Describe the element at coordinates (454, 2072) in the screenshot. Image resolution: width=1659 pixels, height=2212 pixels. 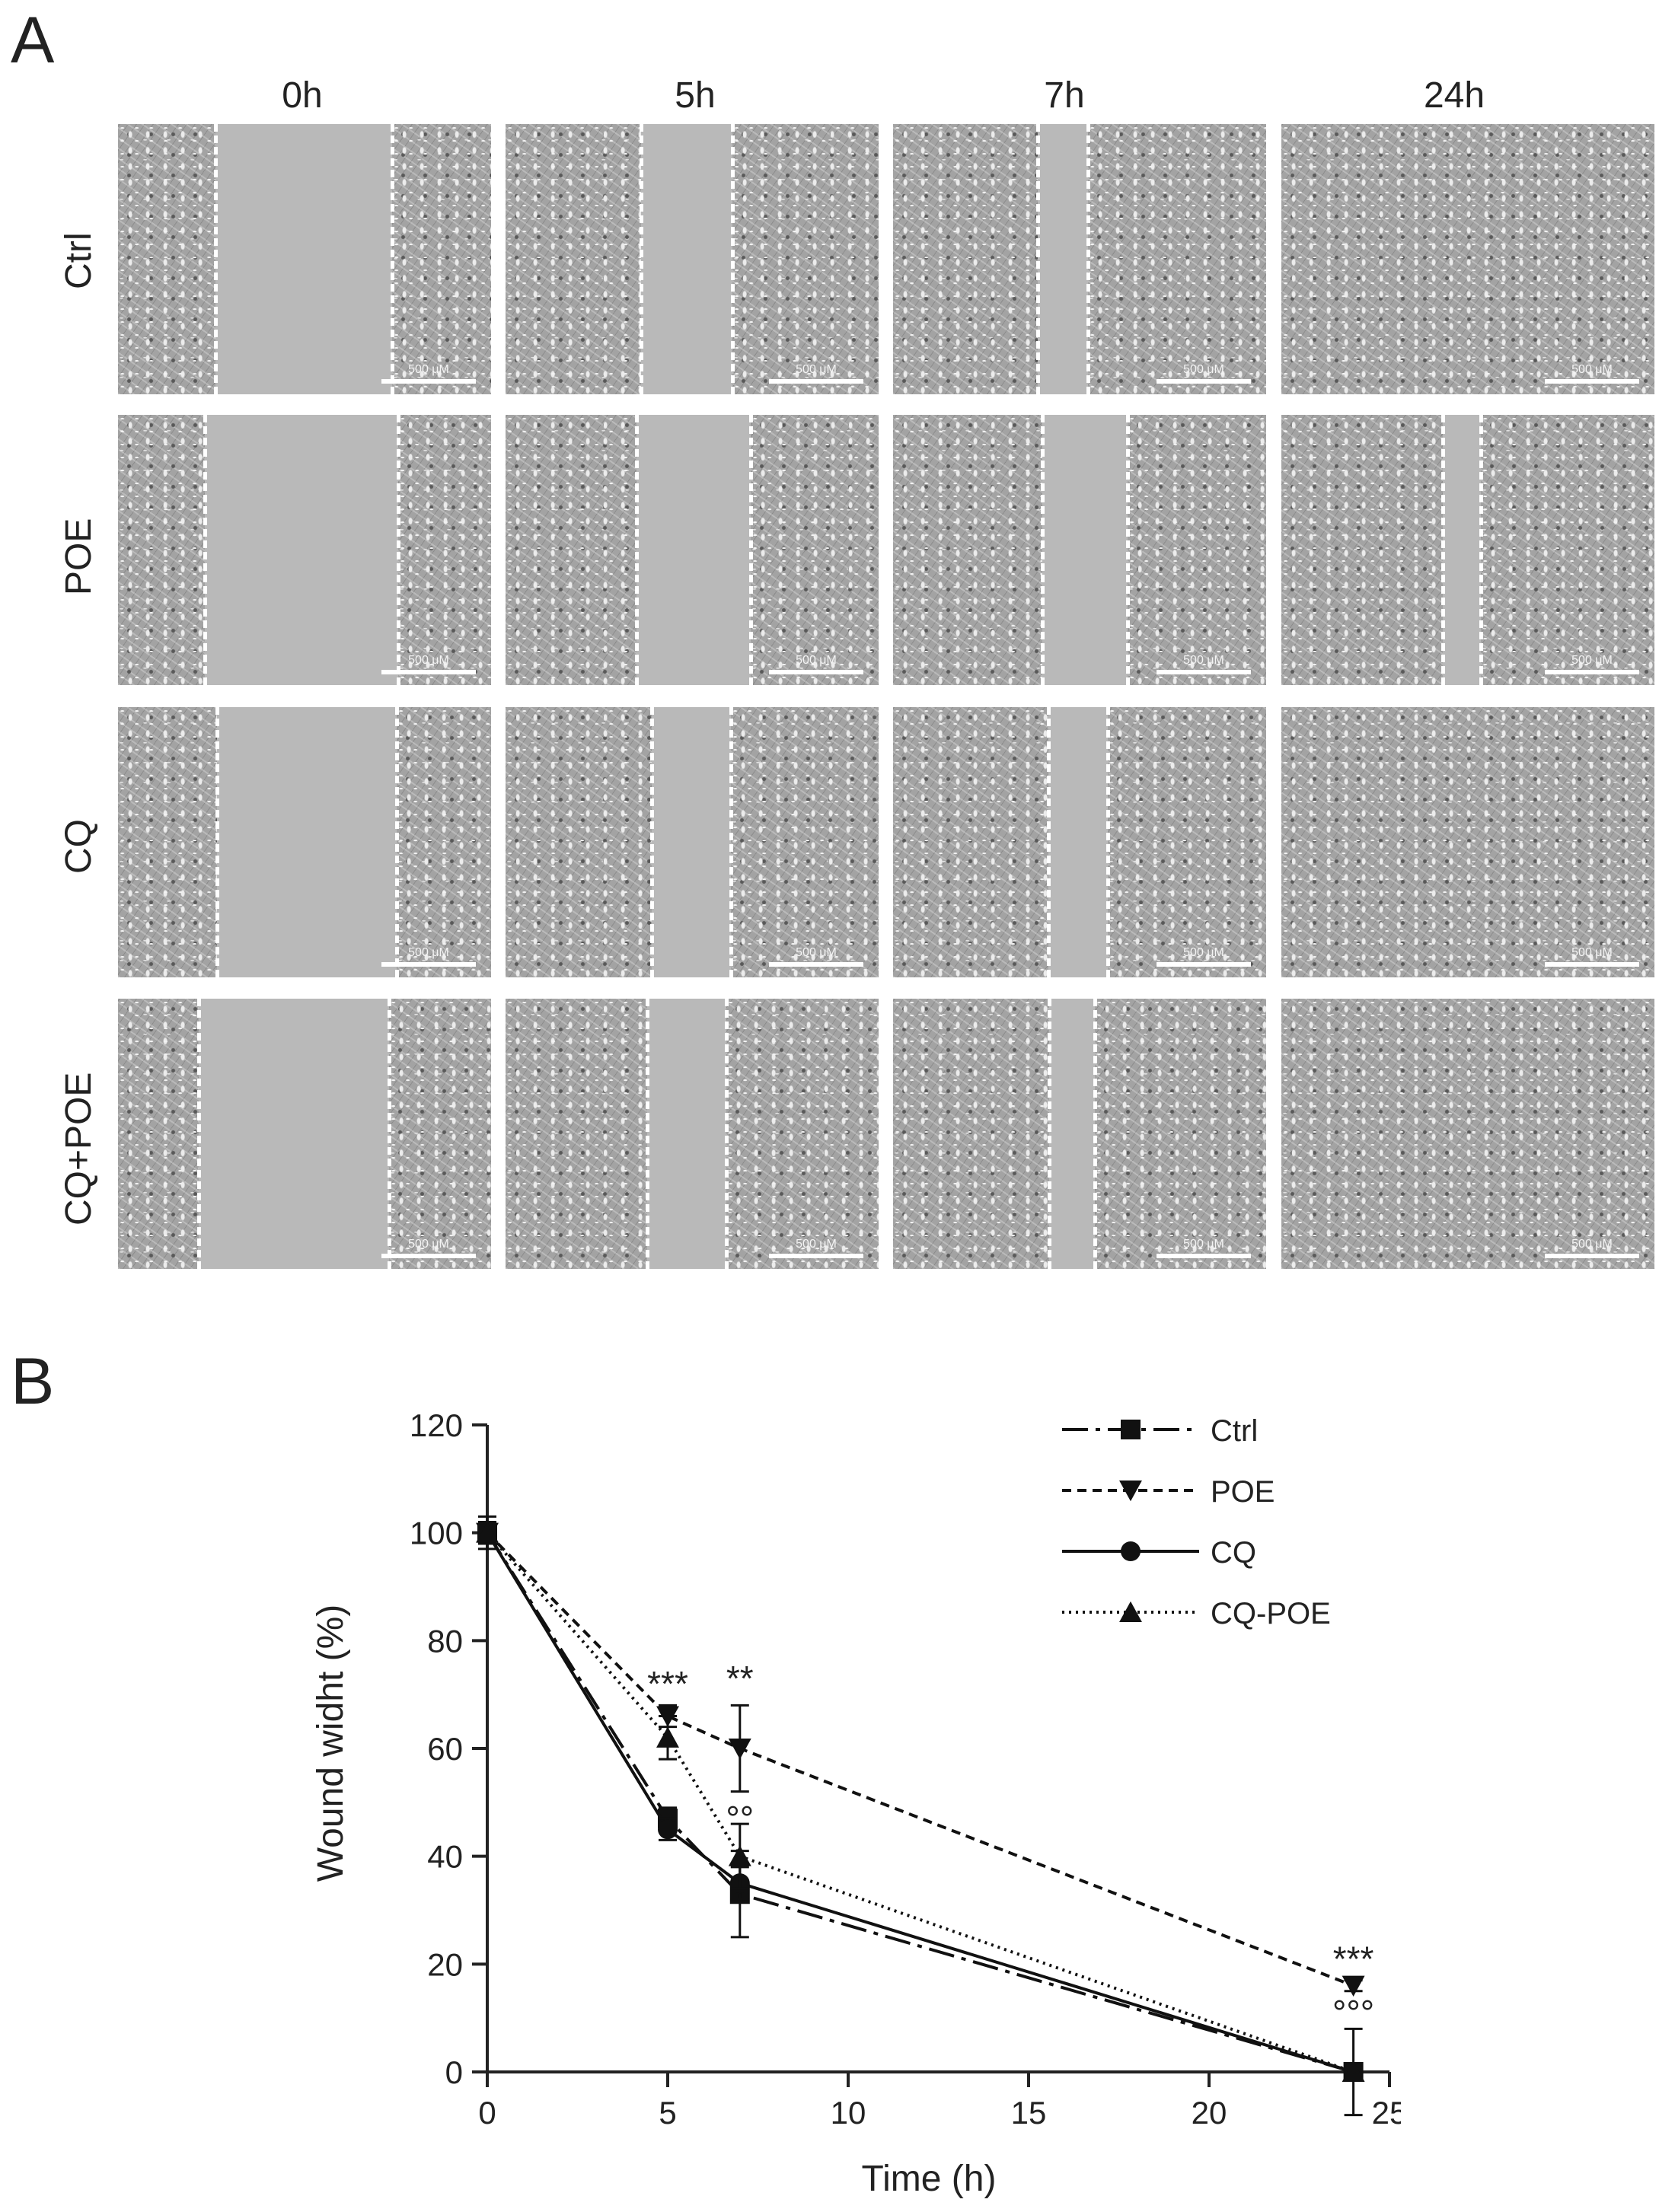
I see `y-tick-label: 0` at that location.